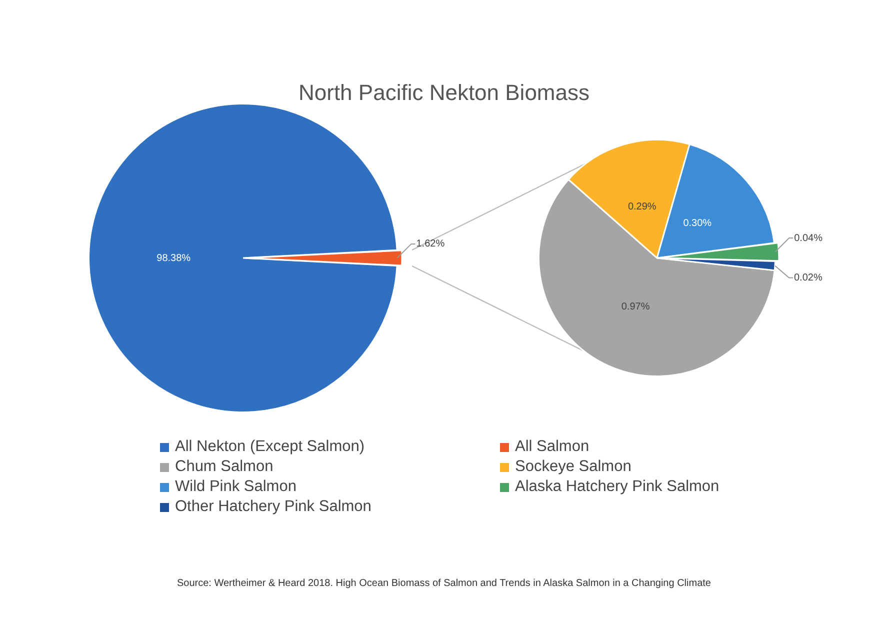 Image resolution: width=888 pixels, height=627 pixels. What do you see at coordinates (635, 306) in the screenshot?
I see `data-label: 0.97%` at bounding box center [635, 306].